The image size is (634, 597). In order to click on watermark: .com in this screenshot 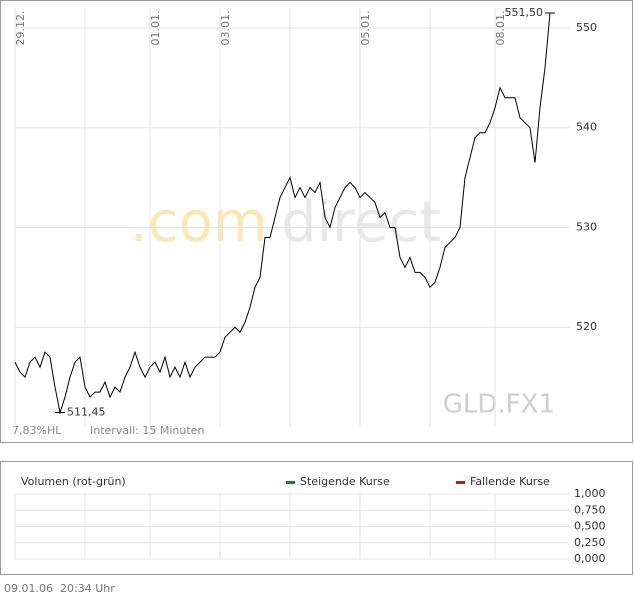, I will do `click(198, 222)`.